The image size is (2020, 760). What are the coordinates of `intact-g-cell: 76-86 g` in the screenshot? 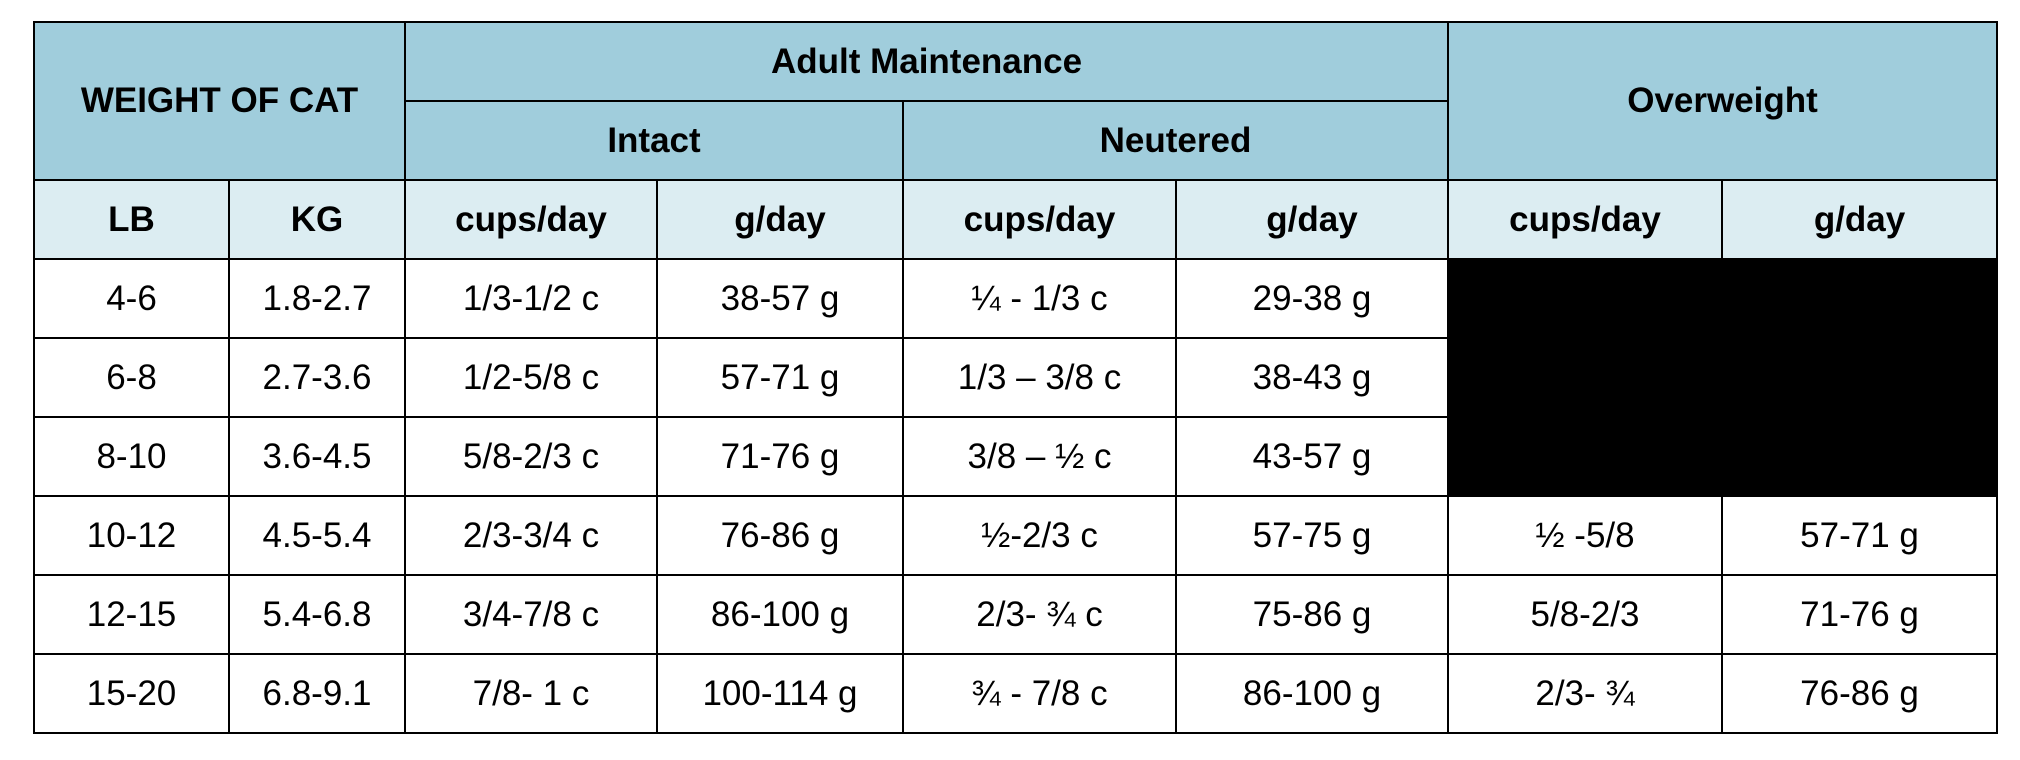 It's located at (780, 535).